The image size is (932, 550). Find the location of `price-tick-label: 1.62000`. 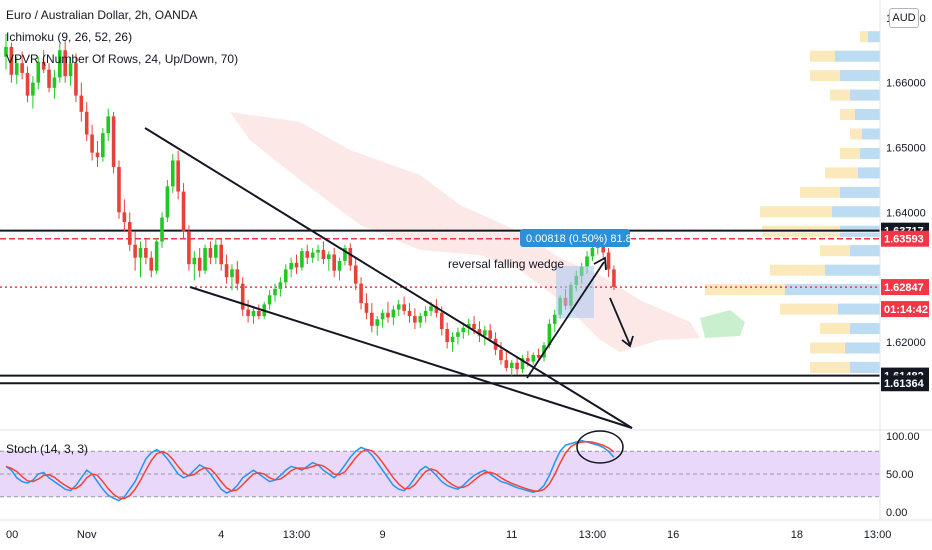

price-tick-label: 1.62000 is located at coordinates (906, 343).